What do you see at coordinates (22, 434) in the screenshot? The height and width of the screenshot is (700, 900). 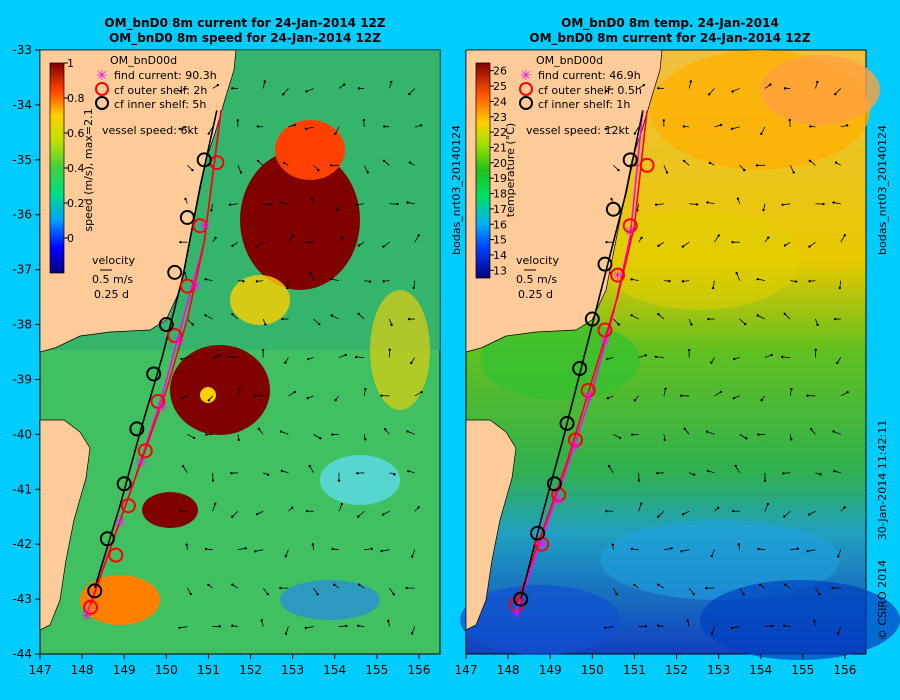 I see `y-tick-label: -40` at bounding box center [22, 434].